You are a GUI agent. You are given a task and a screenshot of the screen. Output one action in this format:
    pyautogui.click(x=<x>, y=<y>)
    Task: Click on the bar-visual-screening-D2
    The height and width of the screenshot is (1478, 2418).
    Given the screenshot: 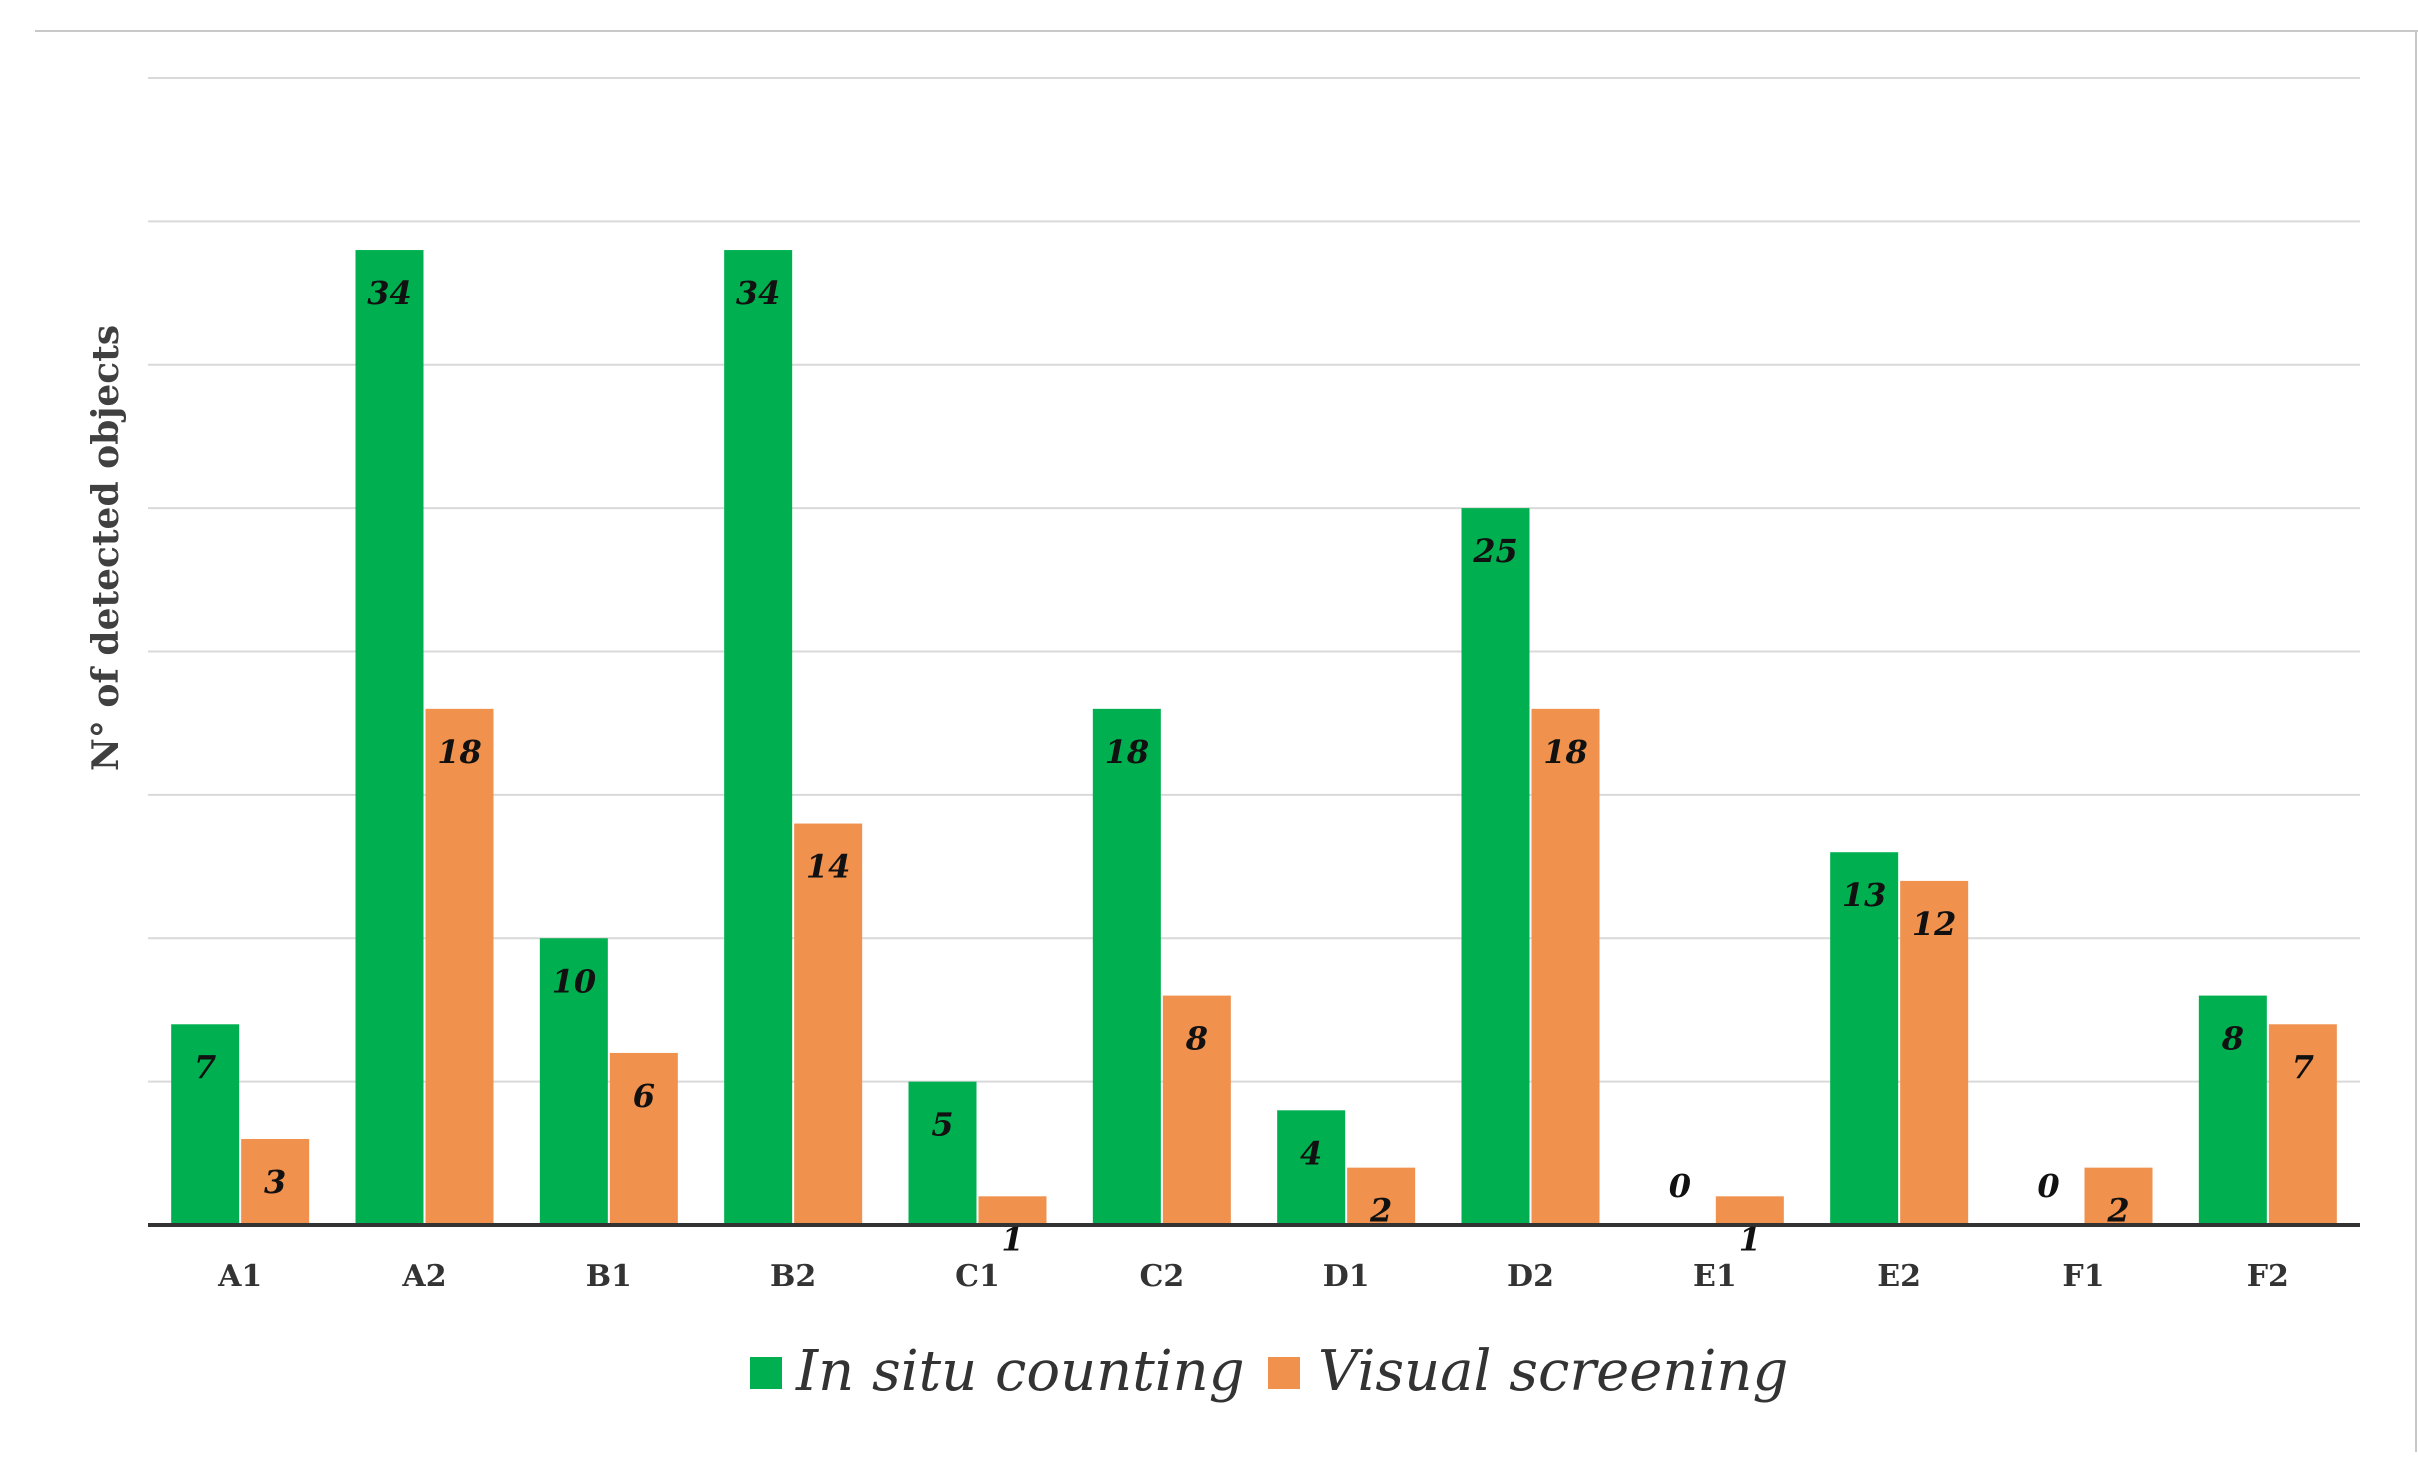 What is the action you would take?
    pyautogui.click(x=1565, y=966)
    